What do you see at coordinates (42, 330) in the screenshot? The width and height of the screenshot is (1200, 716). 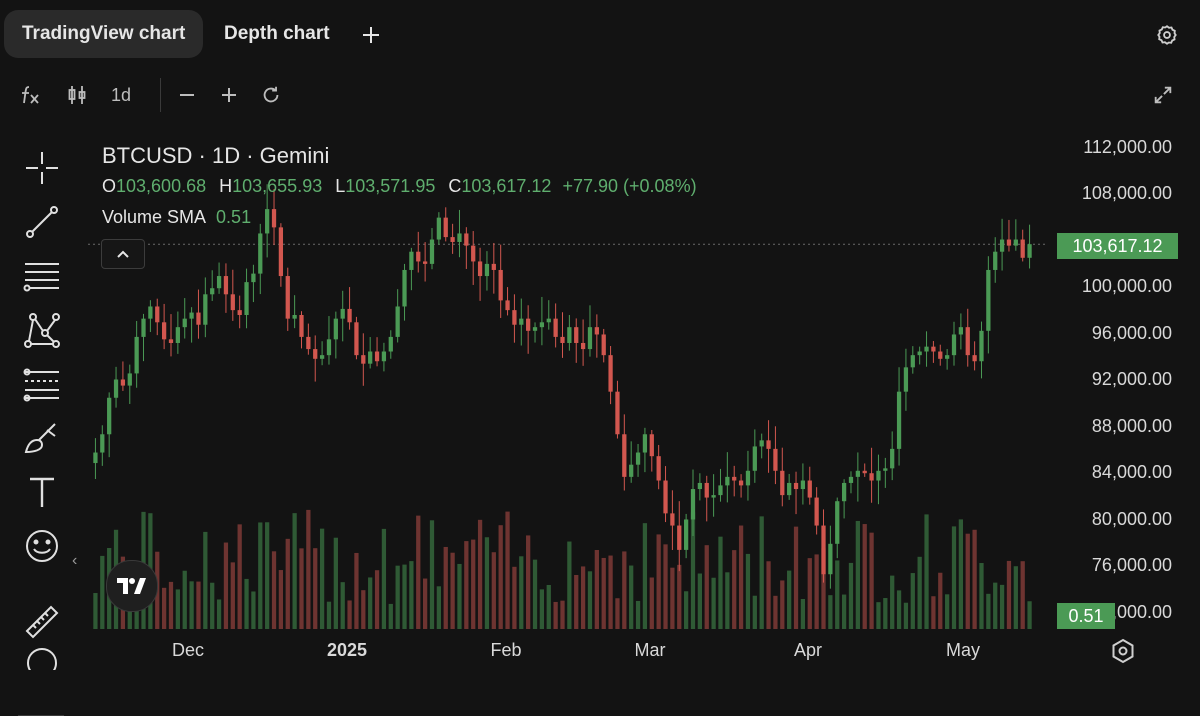 I see `pattern-tool` at bounding box center [42, 330].